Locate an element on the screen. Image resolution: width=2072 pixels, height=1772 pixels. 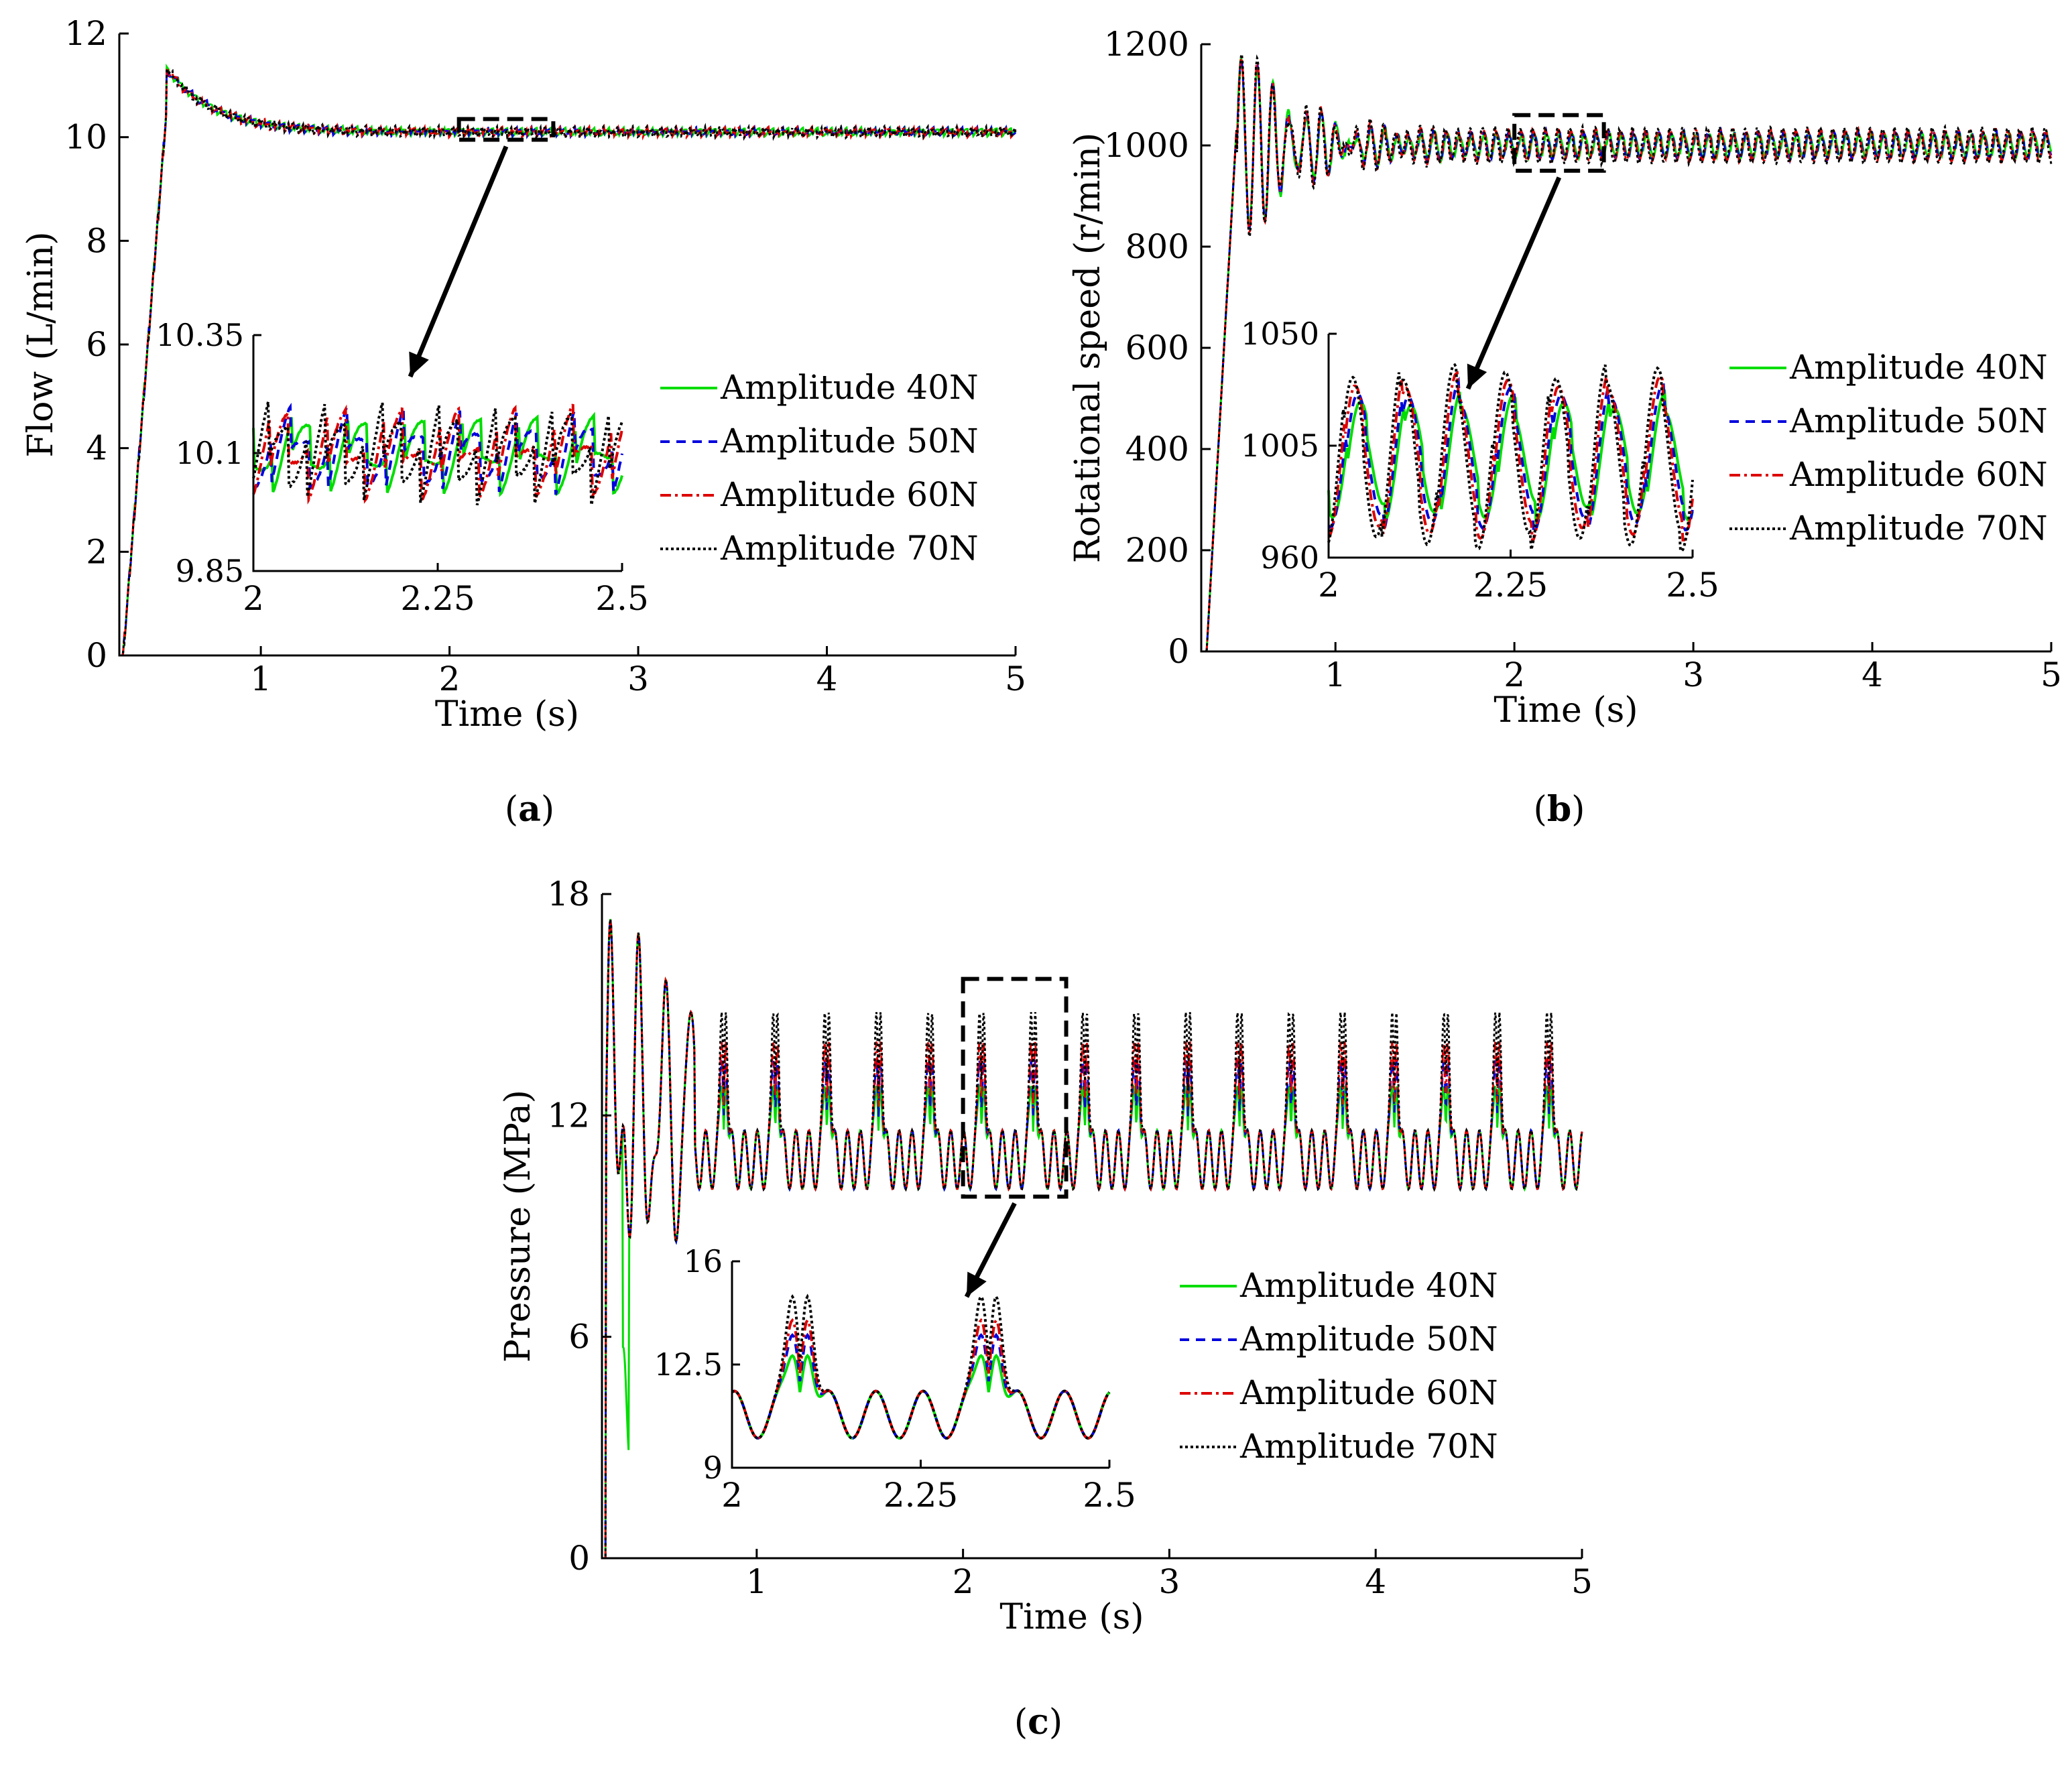
y-tick-label: 18 is located at coordinates (568, 894).